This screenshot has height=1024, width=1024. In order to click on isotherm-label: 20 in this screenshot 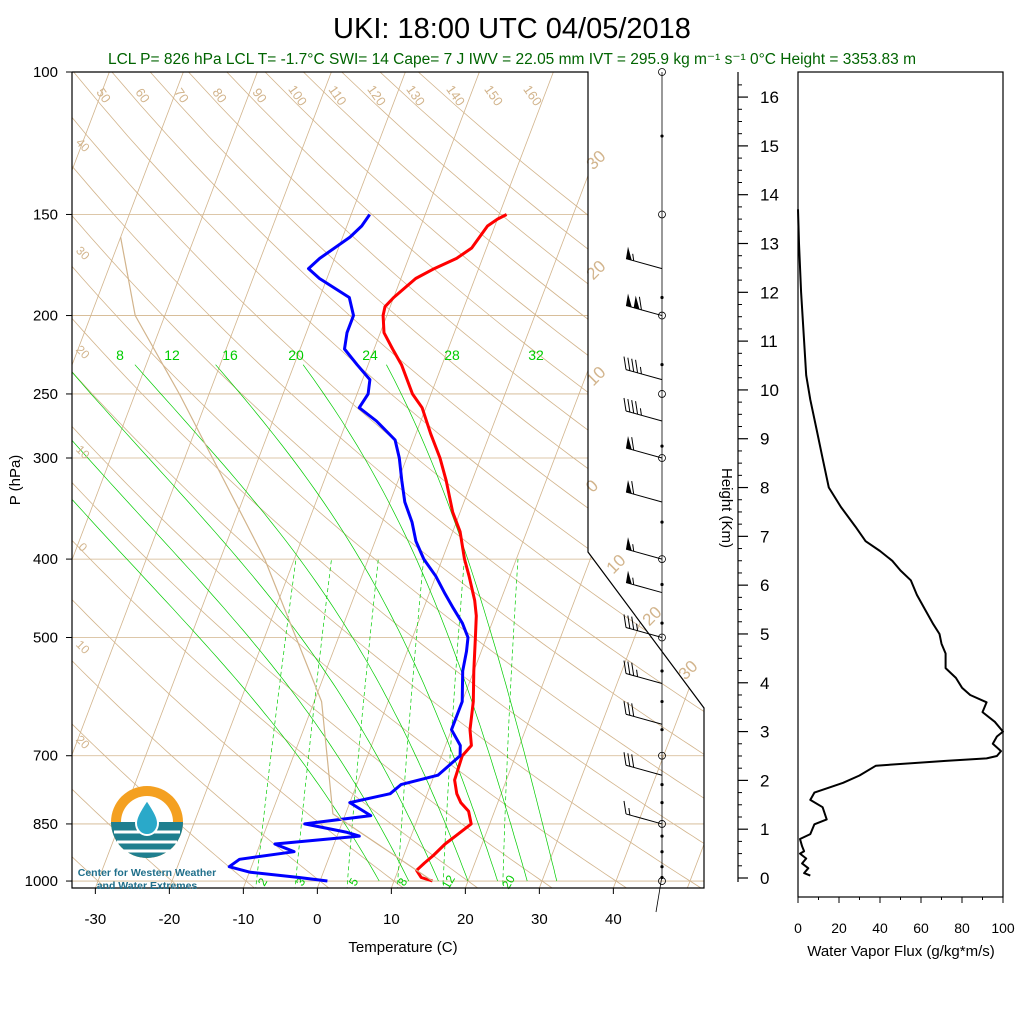, I will do `click(83, 742)`.